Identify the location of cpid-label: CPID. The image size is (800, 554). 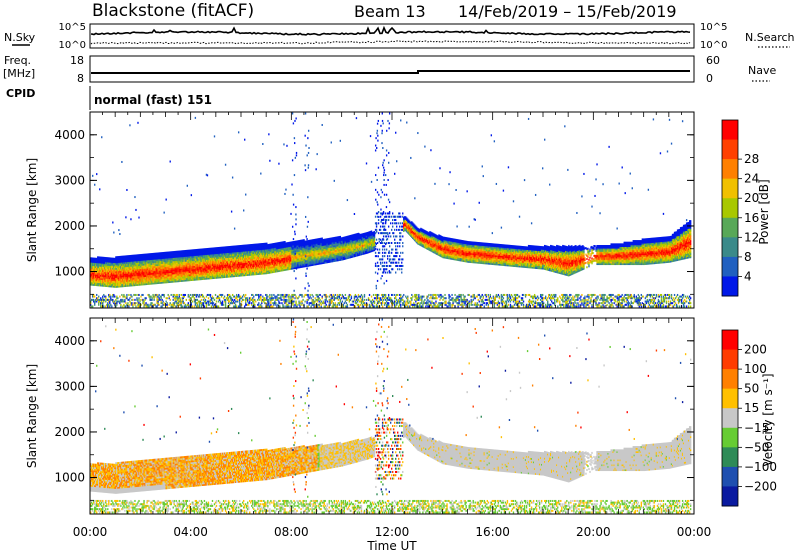
(20, 93).